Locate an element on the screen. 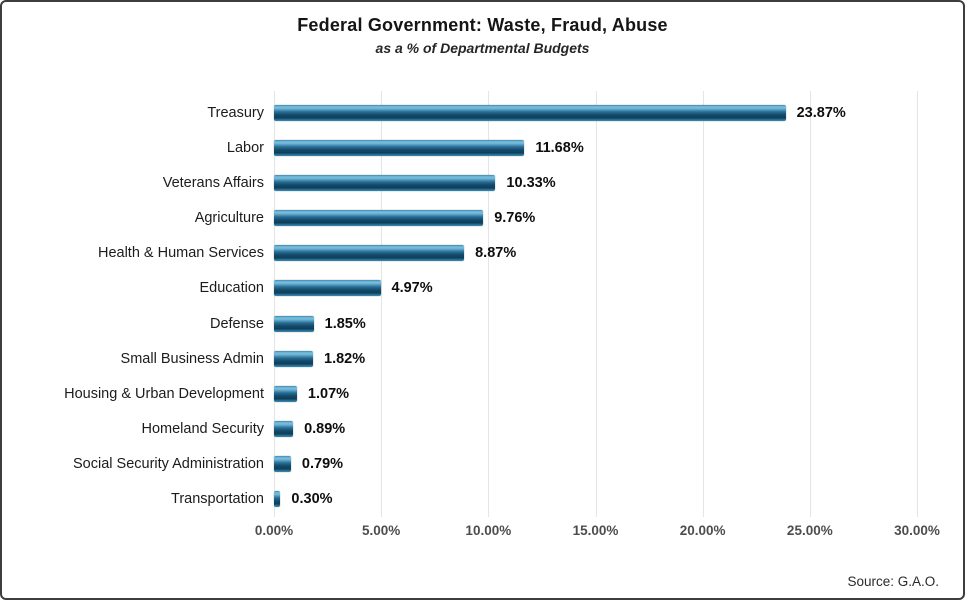 The image size is (965, 600). bar-track: 0.89% is located at coordinates (595, 429).